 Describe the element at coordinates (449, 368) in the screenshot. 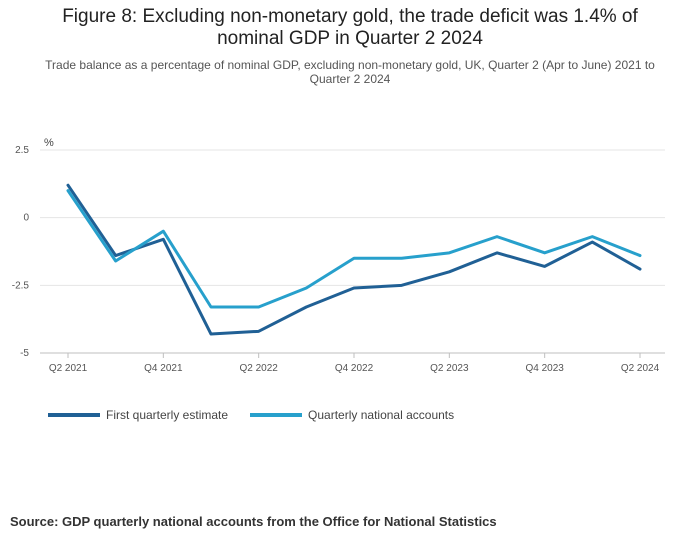

I see `x-tick-label: Q2 2023` at that location.